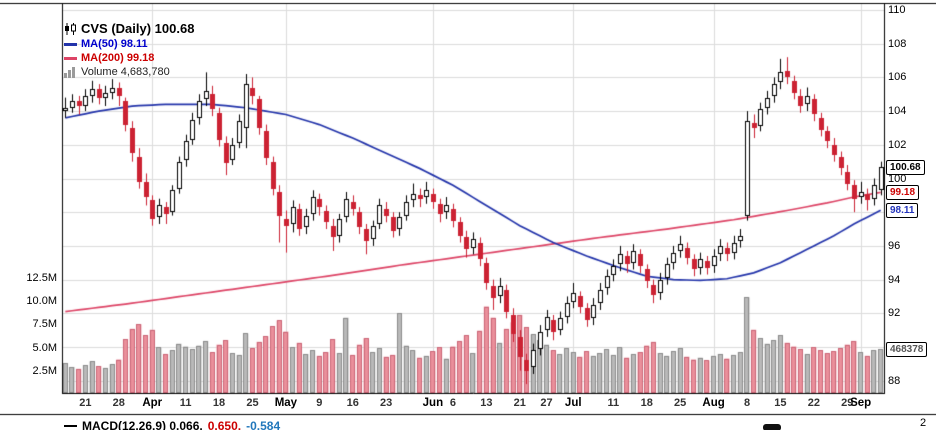 The width and height of the screenshot is (936, 430). What do you see at coordinates (713, 403) in the screenshot?
I see `date-tick-label: Aug` at bounding box center [713, 403].